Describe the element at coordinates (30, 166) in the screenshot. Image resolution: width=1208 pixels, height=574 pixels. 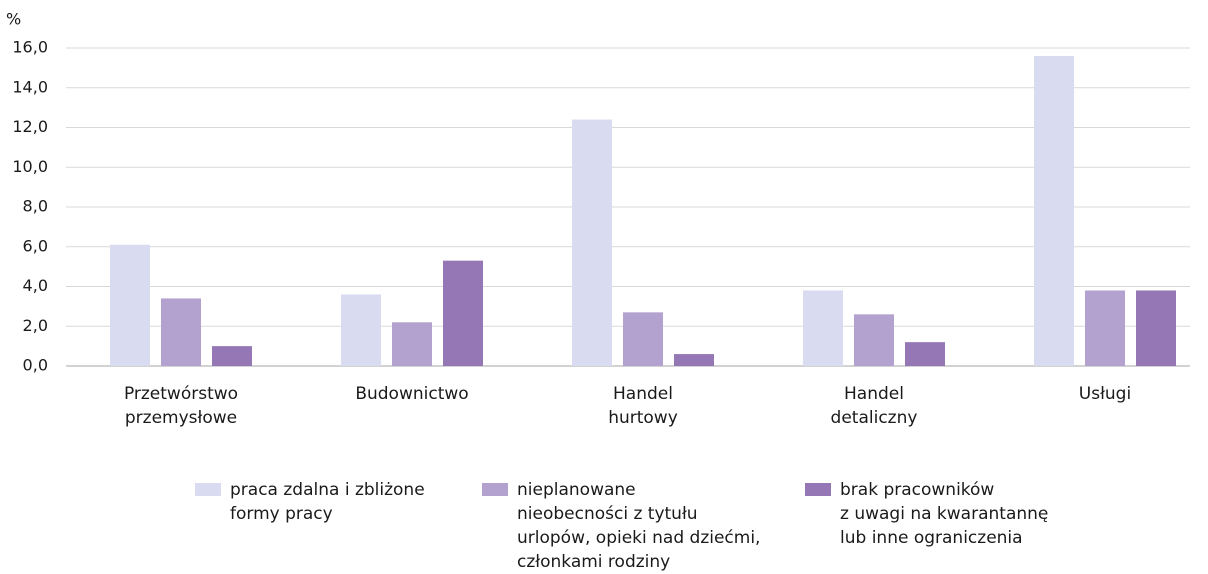
I see `y-tick-label: 10,0` at that location.